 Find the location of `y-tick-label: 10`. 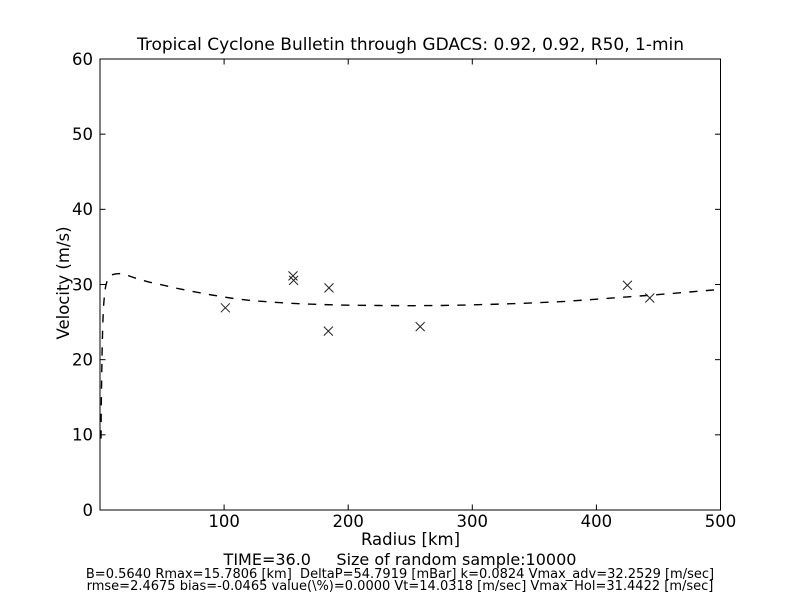

y-tick-label: 10 is located at coordinates (82, 435).